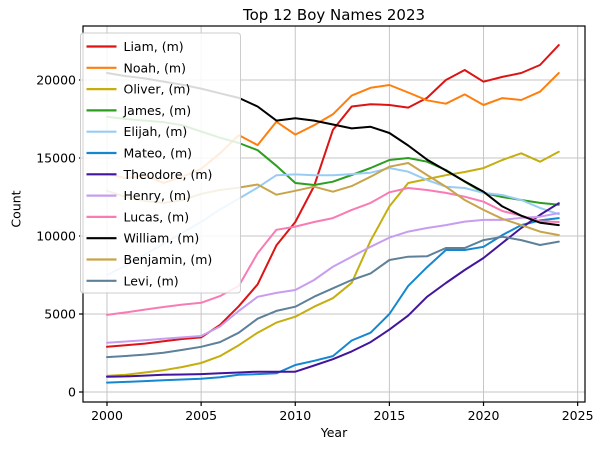 The image size is (603, 453). Describe the element at coordinates (334, 432) in the screenshot. I see `x-axis-label: Year` at that location.